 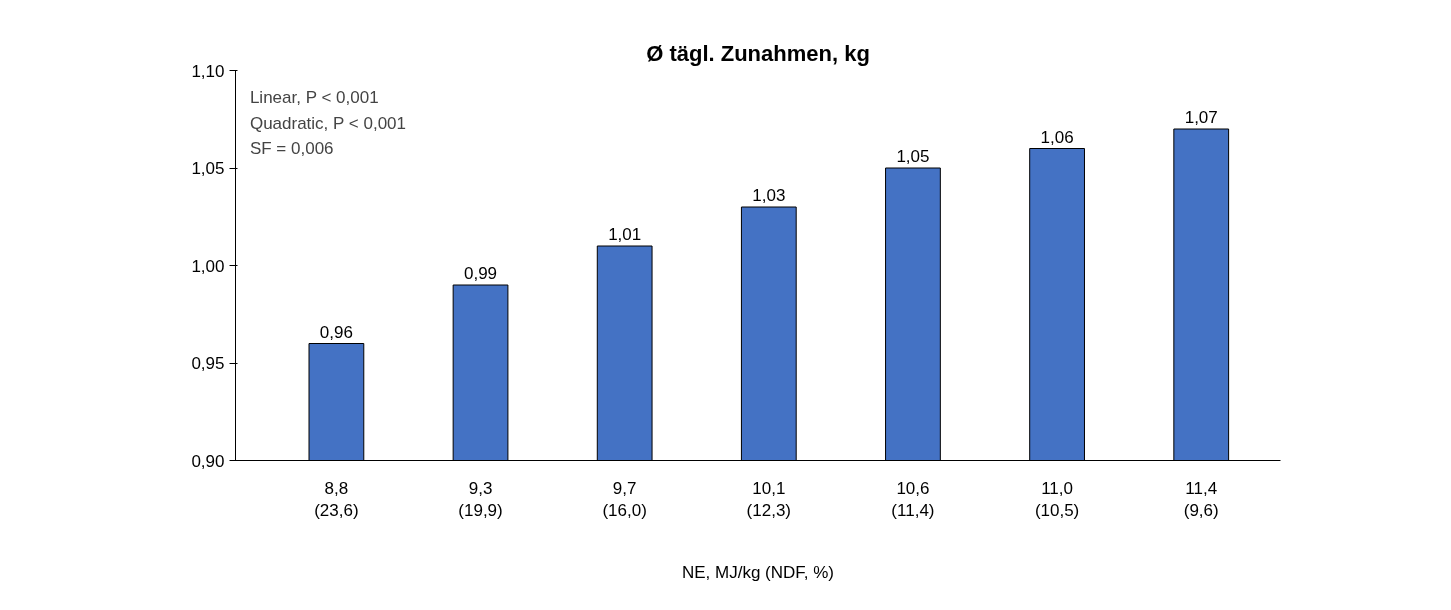 What do you see at coordinates (208, 461) in the screenshot?
I see `y-tick-label: 0,90` at bounding box center [208, 461].